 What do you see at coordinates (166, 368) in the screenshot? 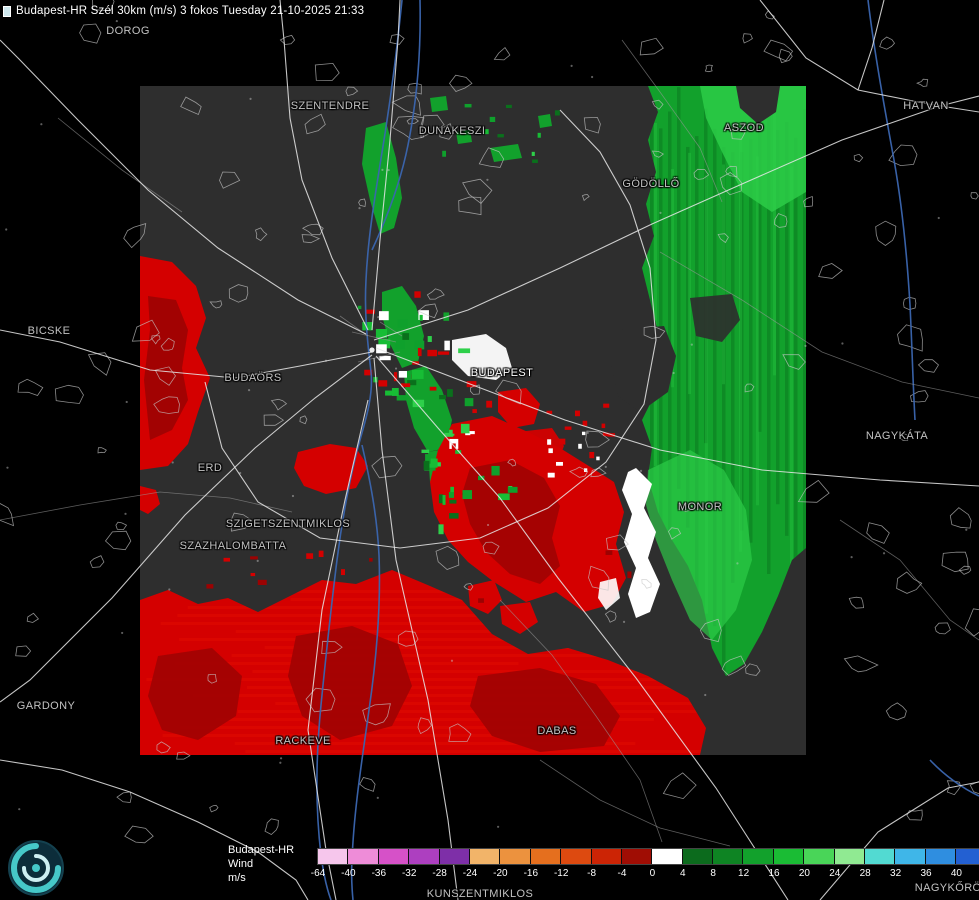
I see `red-west-core` at bounding box center [166, 368].